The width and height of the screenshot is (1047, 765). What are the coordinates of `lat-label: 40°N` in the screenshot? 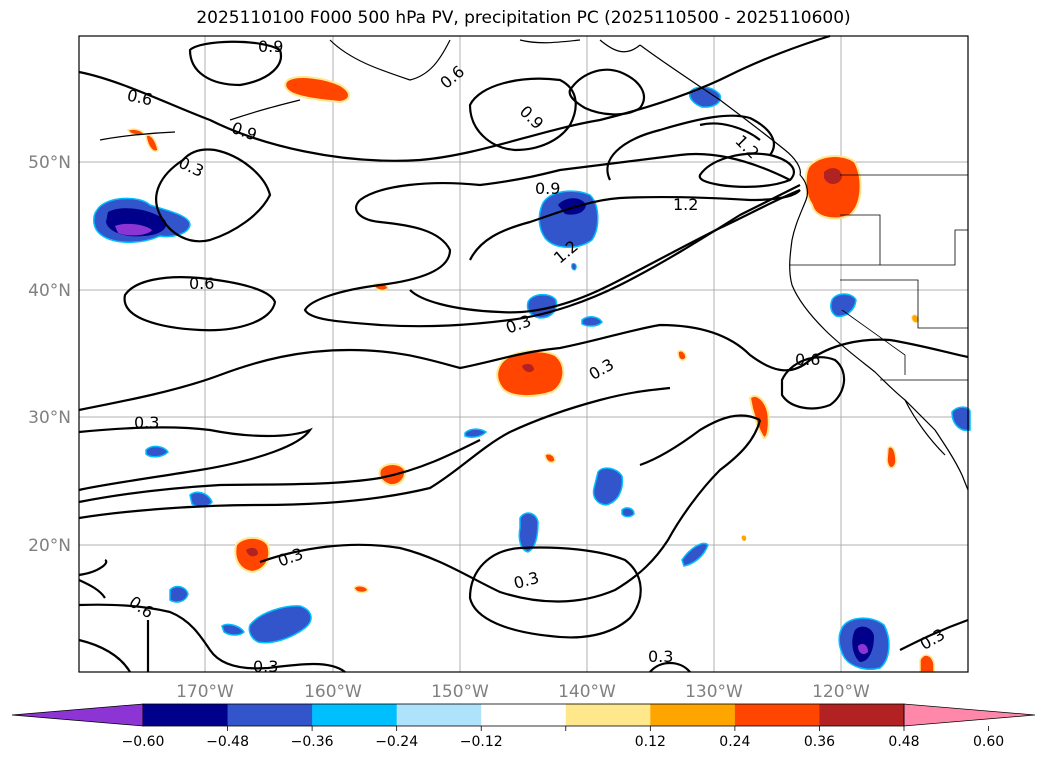 It's located at (49, 291).